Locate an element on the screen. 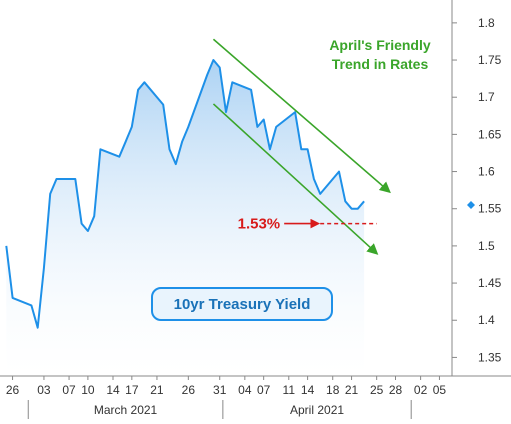 This screenshot has height=424, width=511. x-tick-label: 10 is located at coordinates (88, 390).